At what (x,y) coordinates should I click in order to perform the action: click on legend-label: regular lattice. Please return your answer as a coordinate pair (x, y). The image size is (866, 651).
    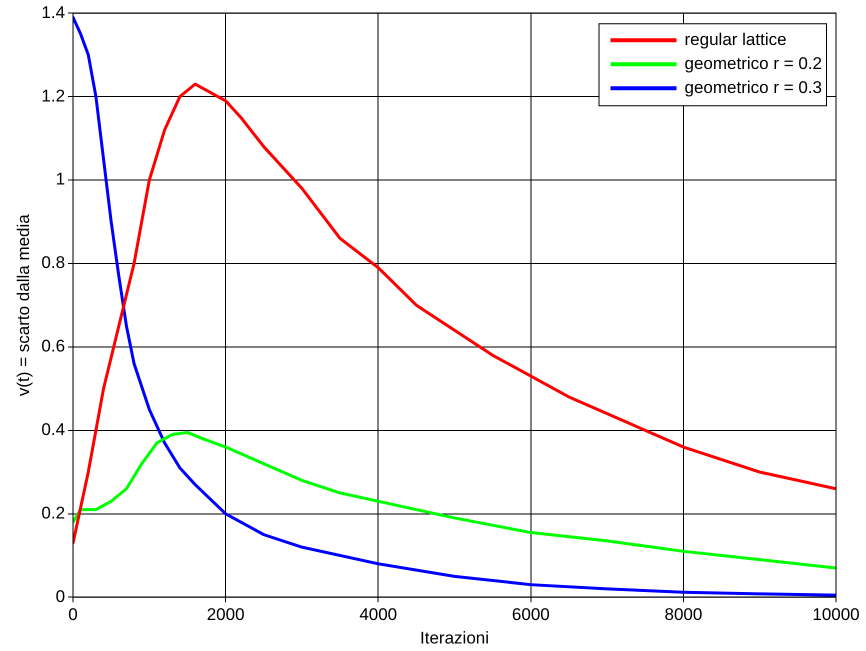
    Looking at the image, I should click on (735, 39).